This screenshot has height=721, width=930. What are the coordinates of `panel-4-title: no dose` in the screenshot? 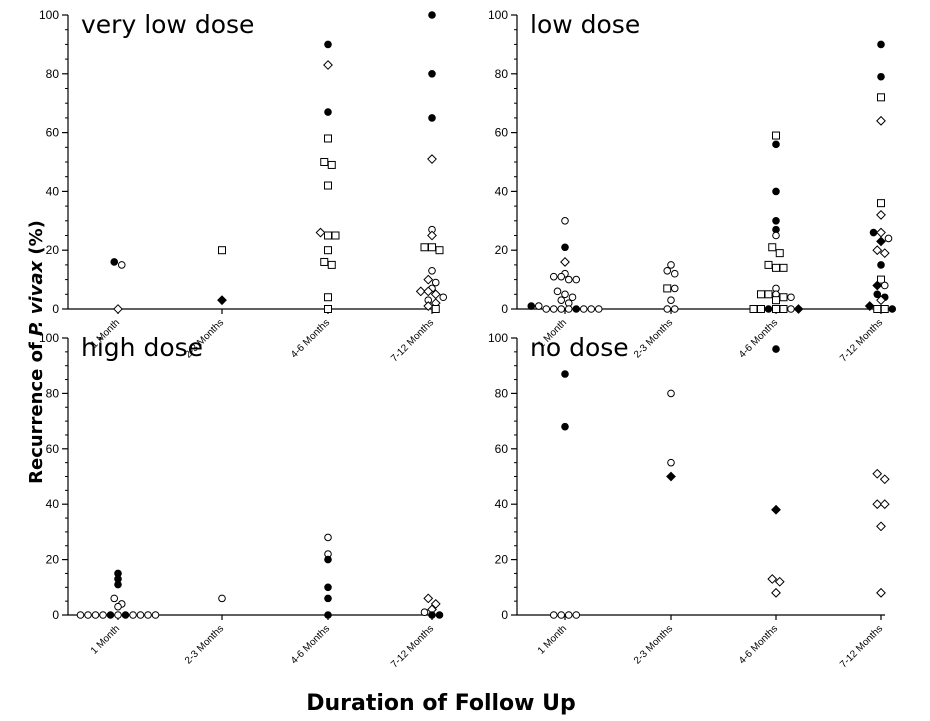 It's located at (579, 347).